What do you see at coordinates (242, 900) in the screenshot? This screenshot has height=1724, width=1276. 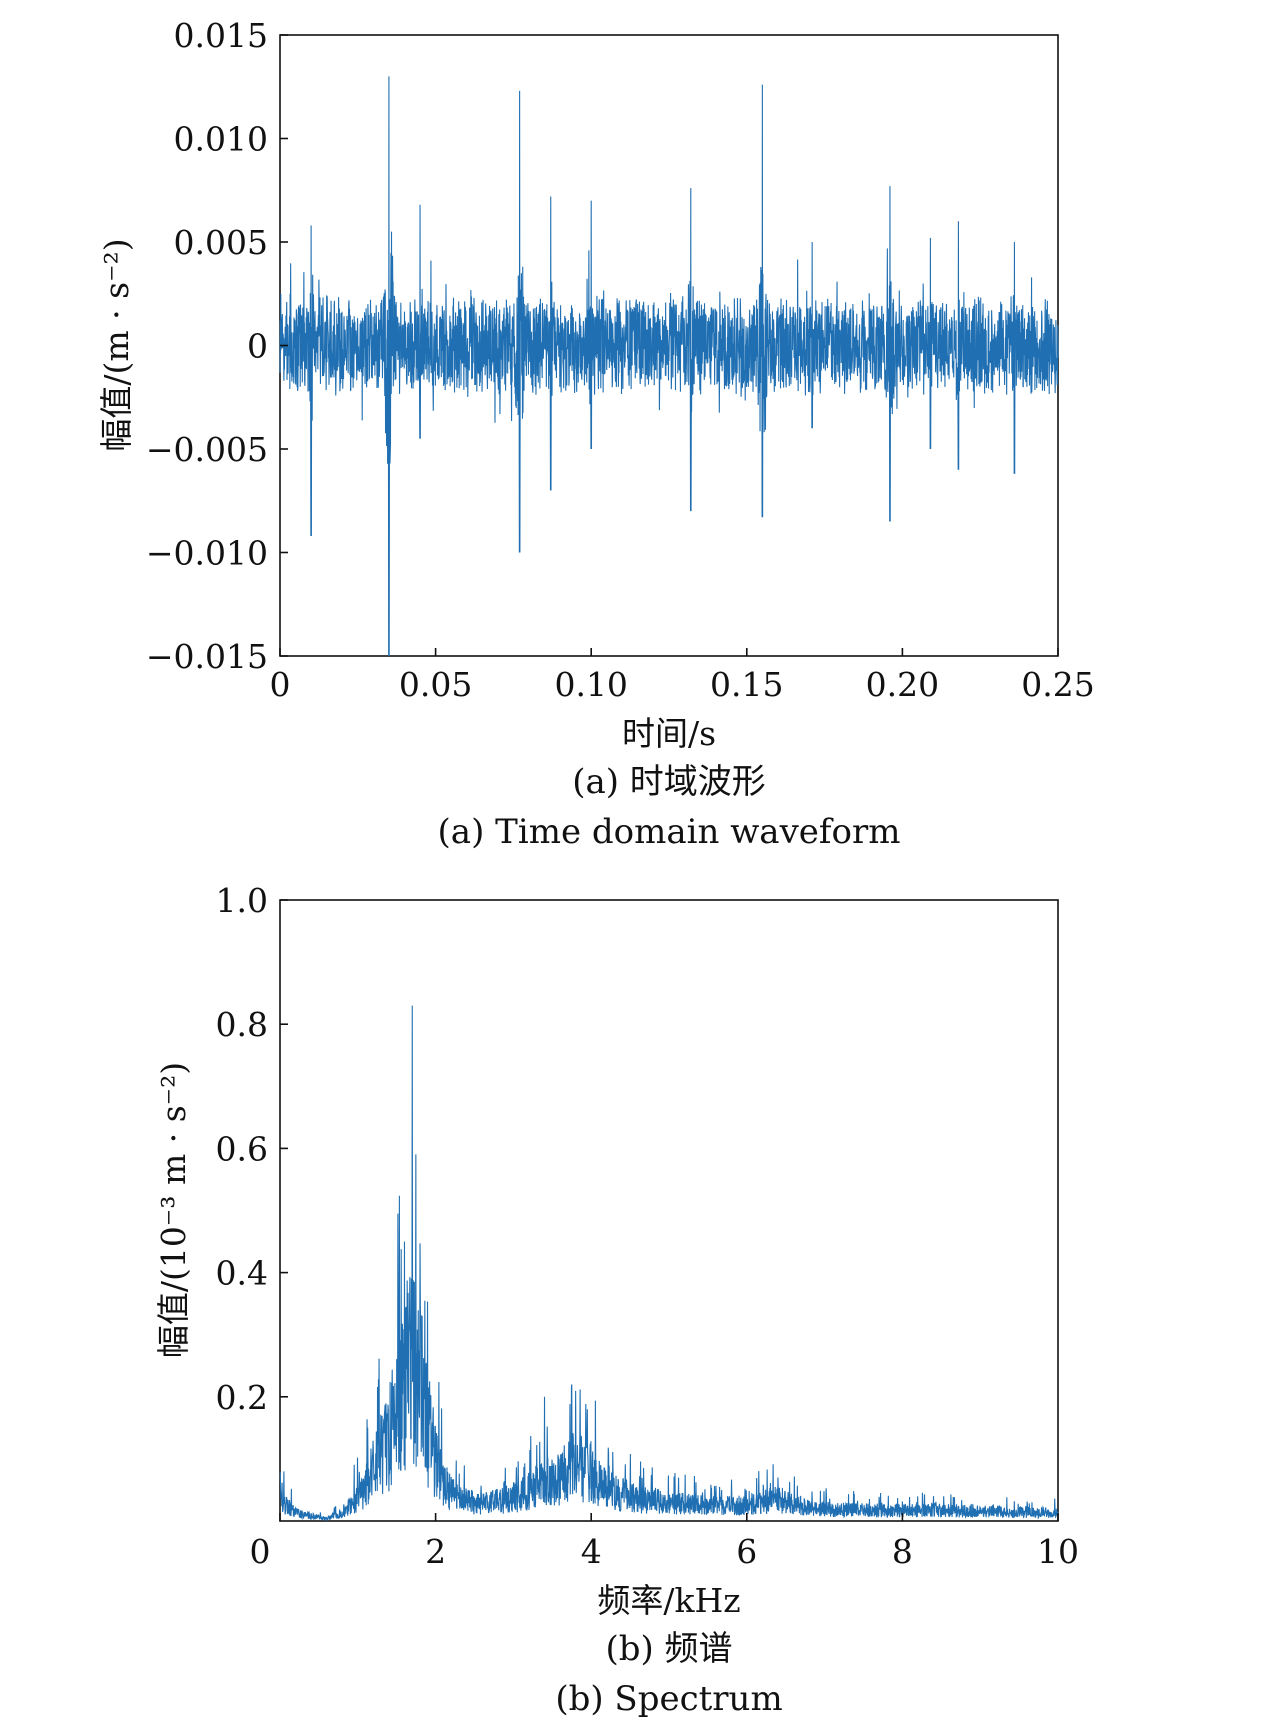 I see `y-tick-label-b-0: 1.0` at bounding box center [242, 900].